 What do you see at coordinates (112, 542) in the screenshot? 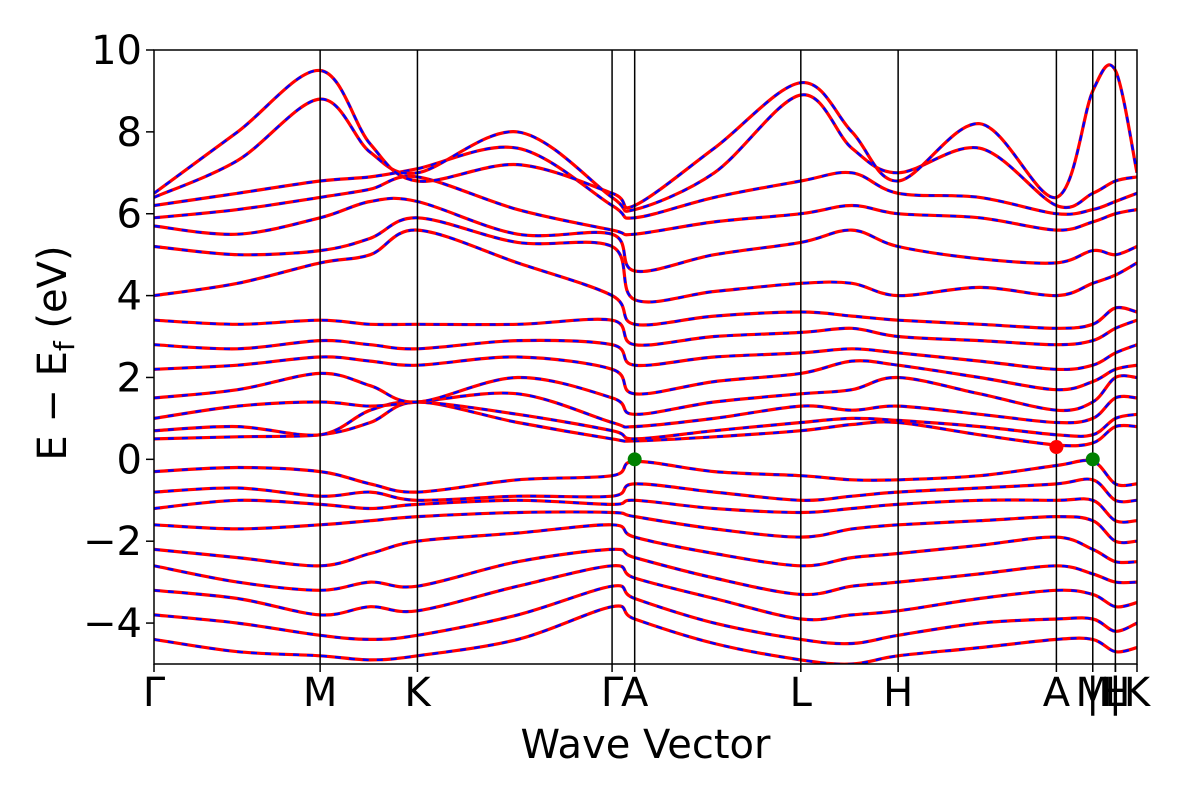
I see `y-tick-label: −2` at bounding box center [112, 542].